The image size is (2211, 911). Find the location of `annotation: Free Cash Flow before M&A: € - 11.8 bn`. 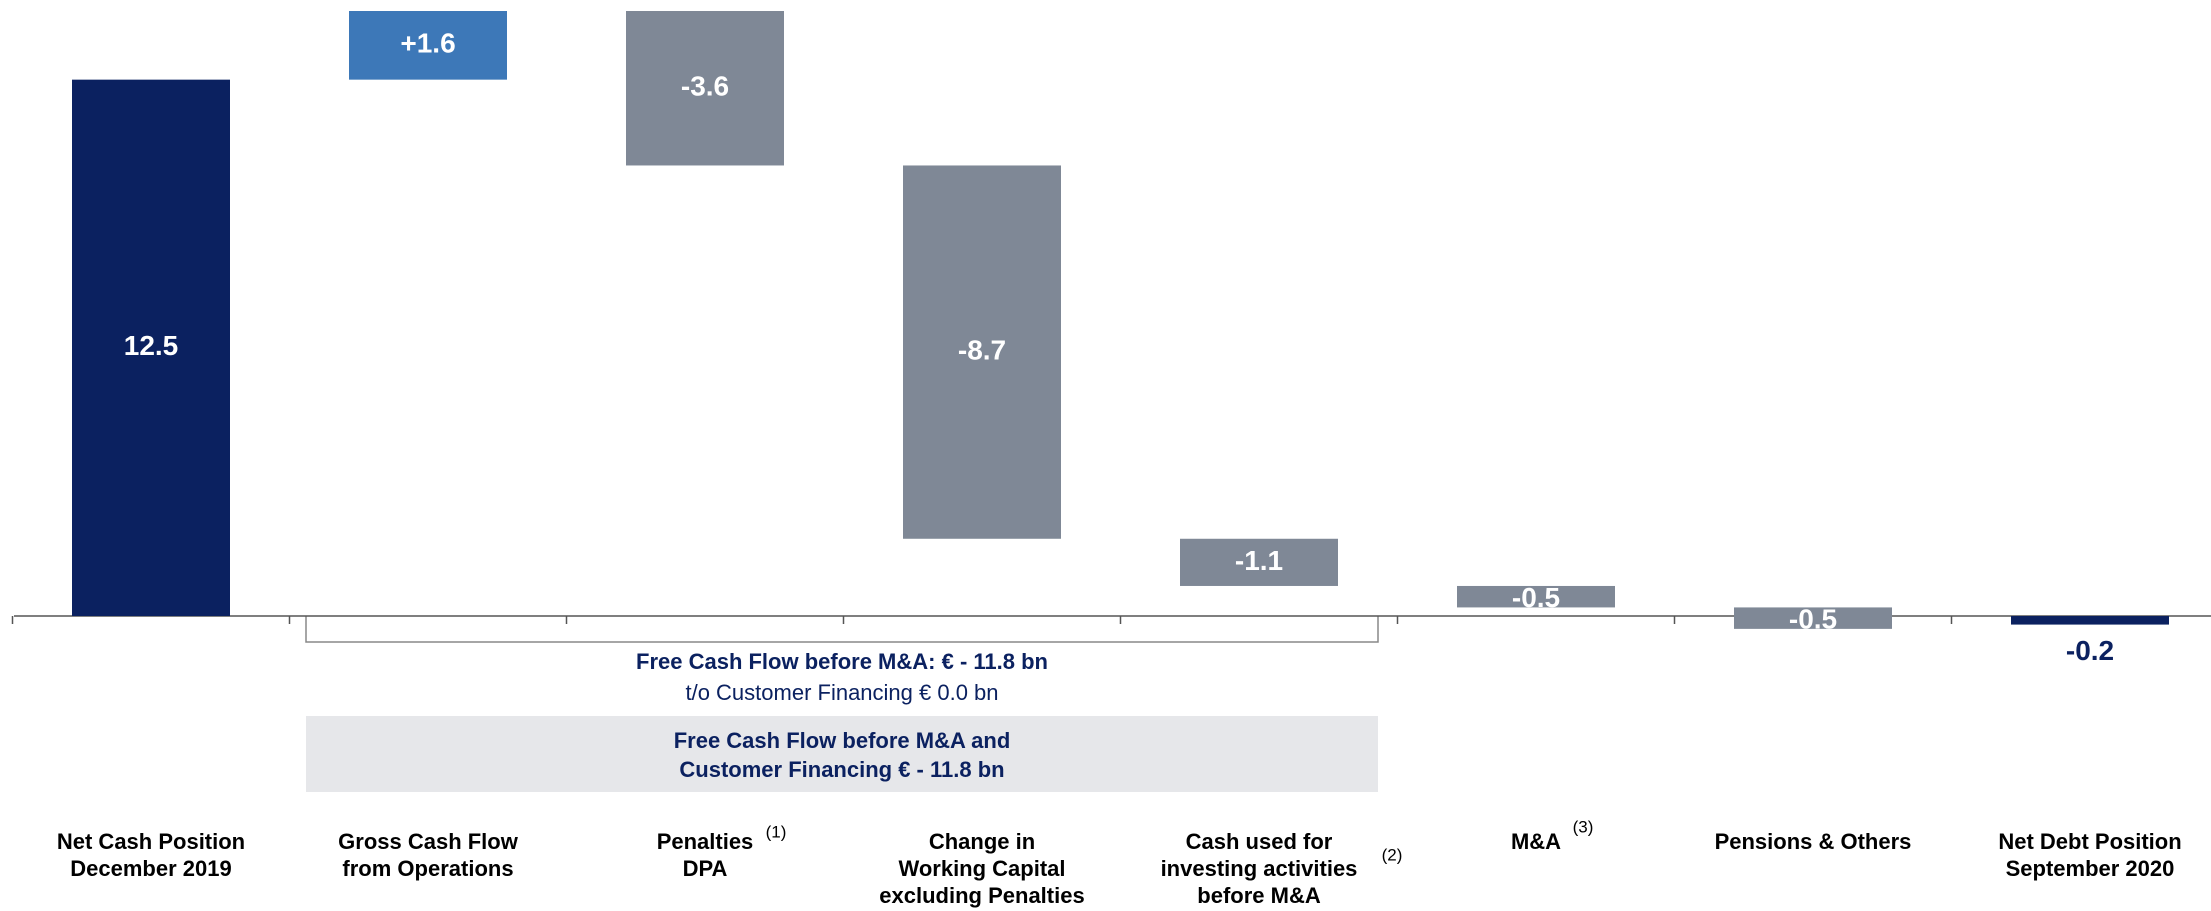

annotation: Free Cash Flow before M&A: € - 11.8 bn is located at coordinates (842, 661).